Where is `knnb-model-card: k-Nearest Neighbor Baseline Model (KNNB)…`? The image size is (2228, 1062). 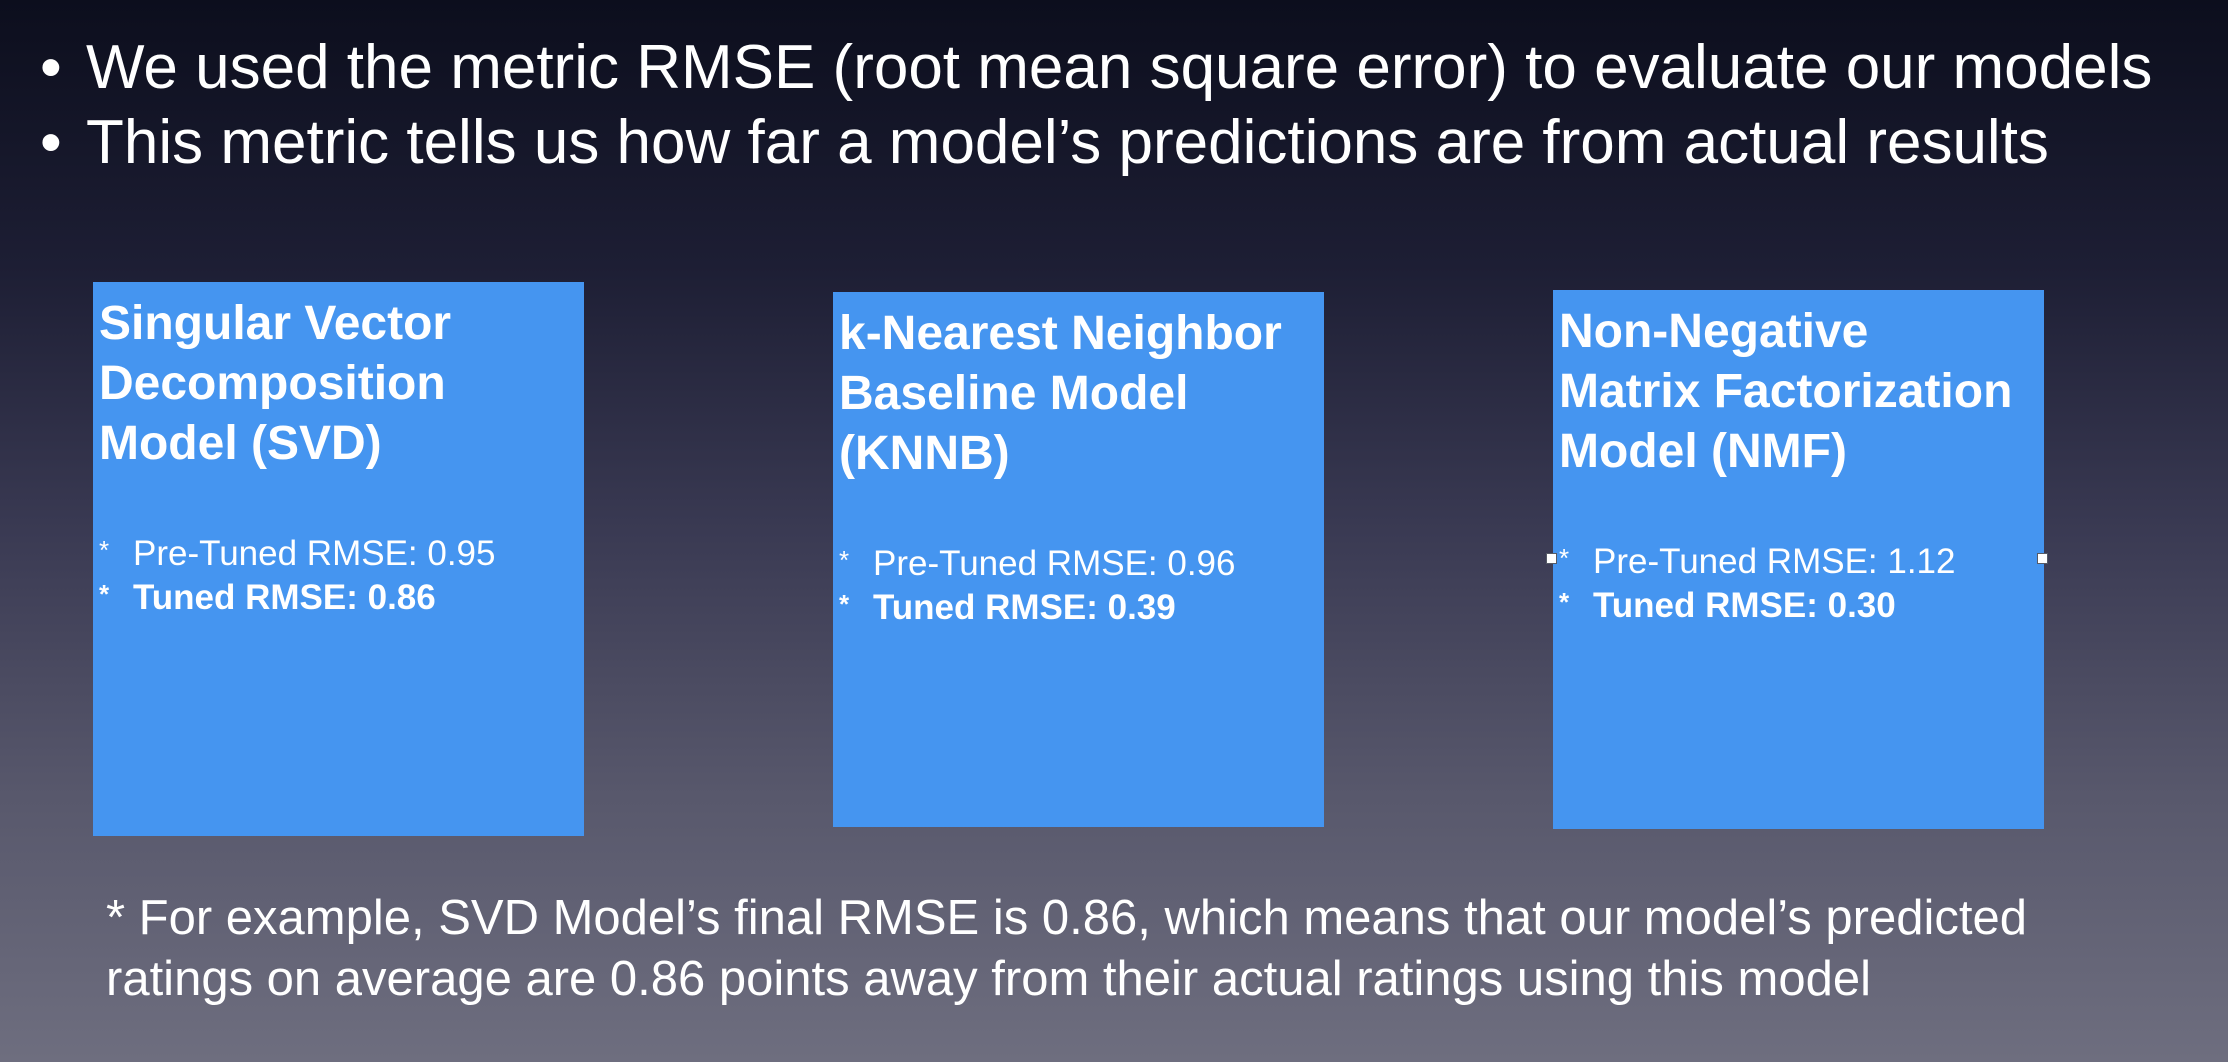
knnb-model-card: k-Nearest Neighbor Baseline Model (KNNB)… is located at coordinates (1078, 559).